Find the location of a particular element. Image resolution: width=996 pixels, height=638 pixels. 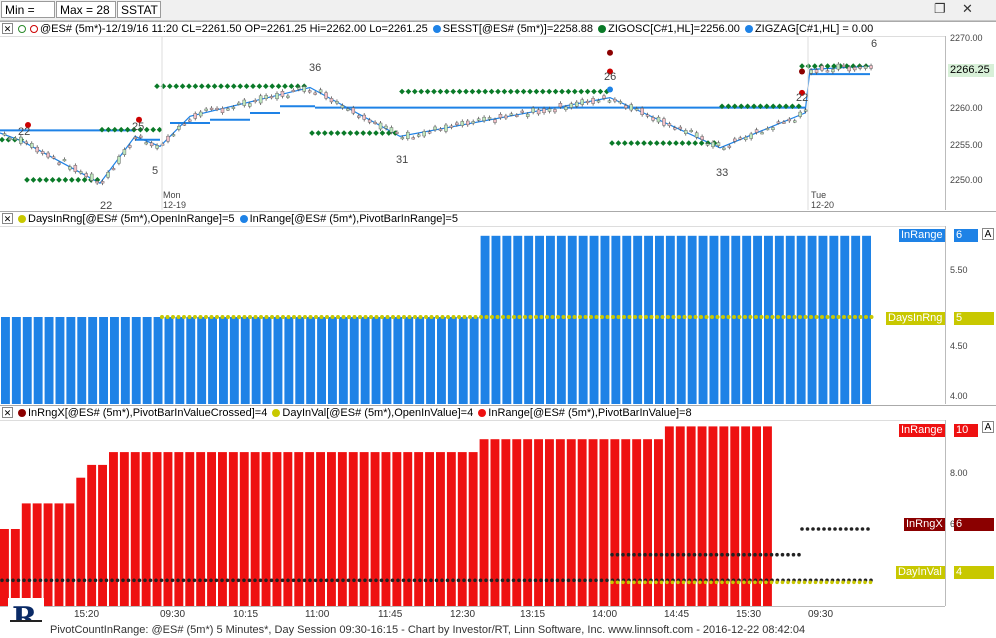

restore-icon: ❐ is located at coordinates (940, 8).